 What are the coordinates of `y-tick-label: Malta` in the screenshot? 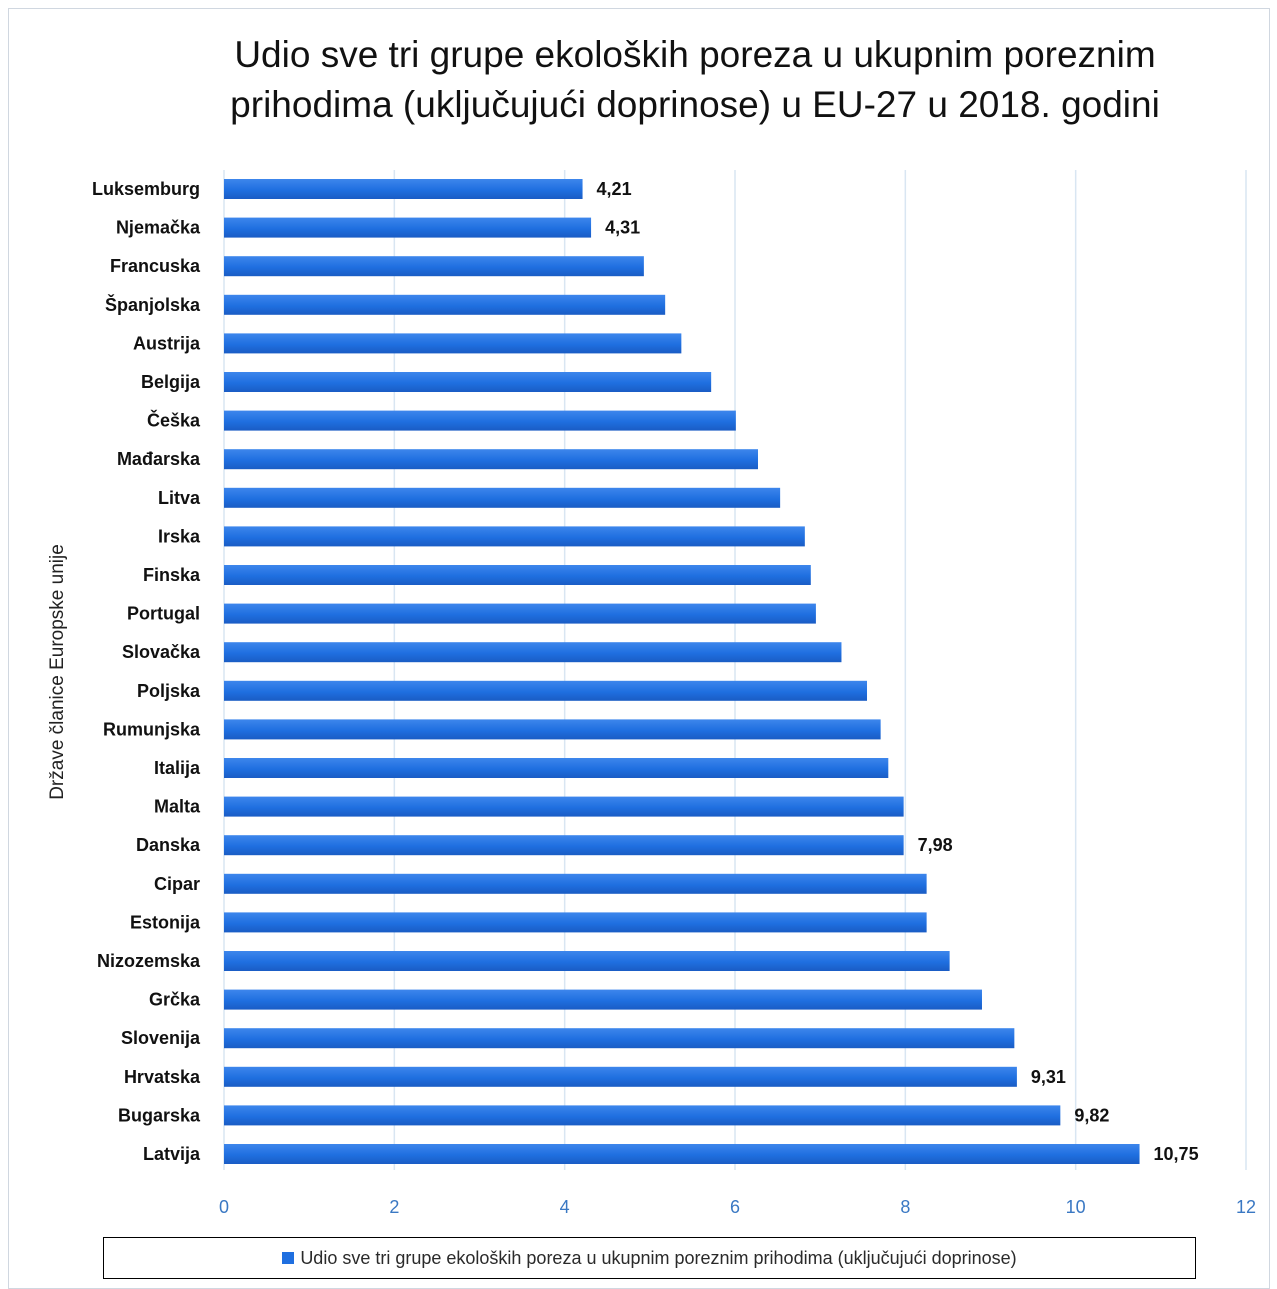 It's located at (177, 807).